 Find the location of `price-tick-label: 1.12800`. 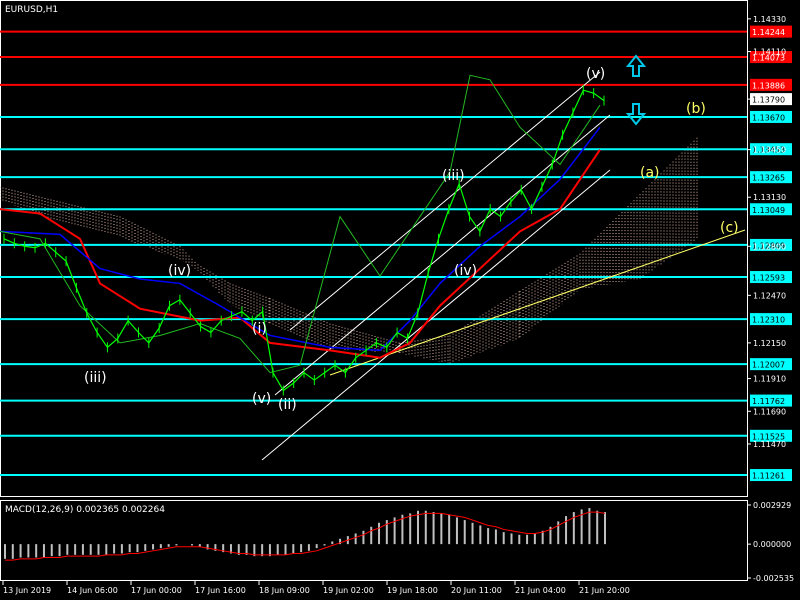

price-tick-label: 1.12800 is located at coordinates (769, 246).